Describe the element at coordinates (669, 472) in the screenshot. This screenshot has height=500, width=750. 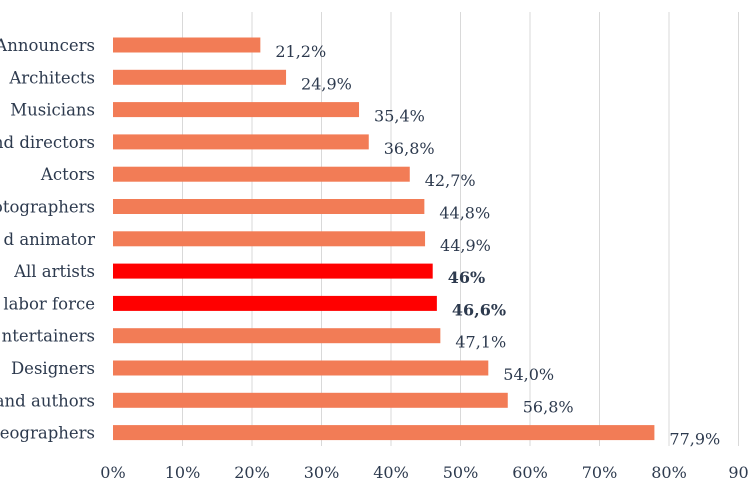
I see `tick-label-80: 80%` at that location.